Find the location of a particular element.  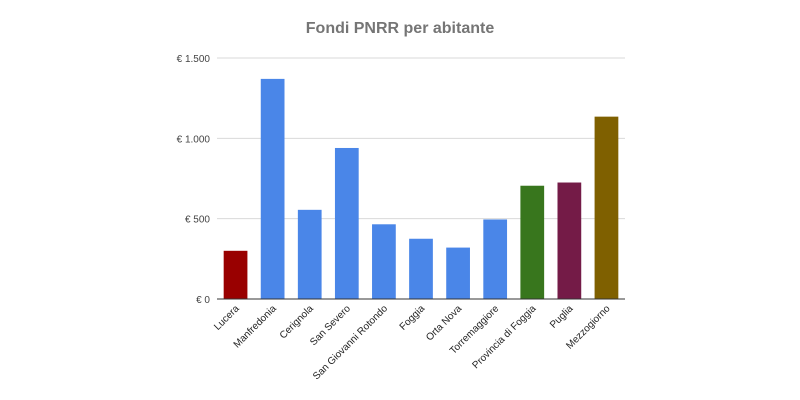

bar-san-giovanni-rotondo is located at coordinates (384, 261).